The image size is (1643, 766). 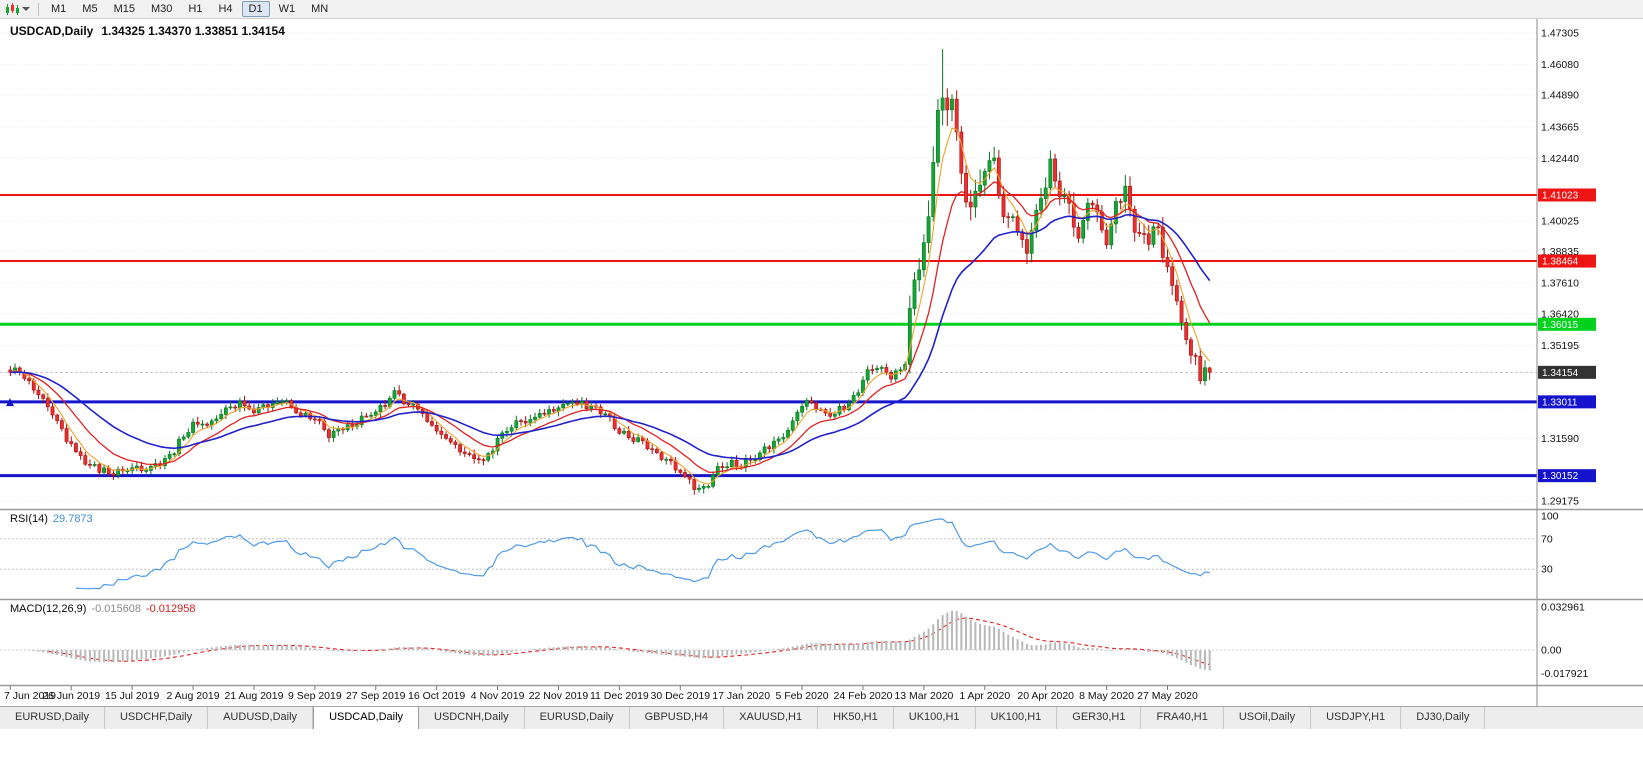 What do you see at coordinates (628, 641) in the screenshot?
I see `macd-signal-line` at bounding box center [628, 641].